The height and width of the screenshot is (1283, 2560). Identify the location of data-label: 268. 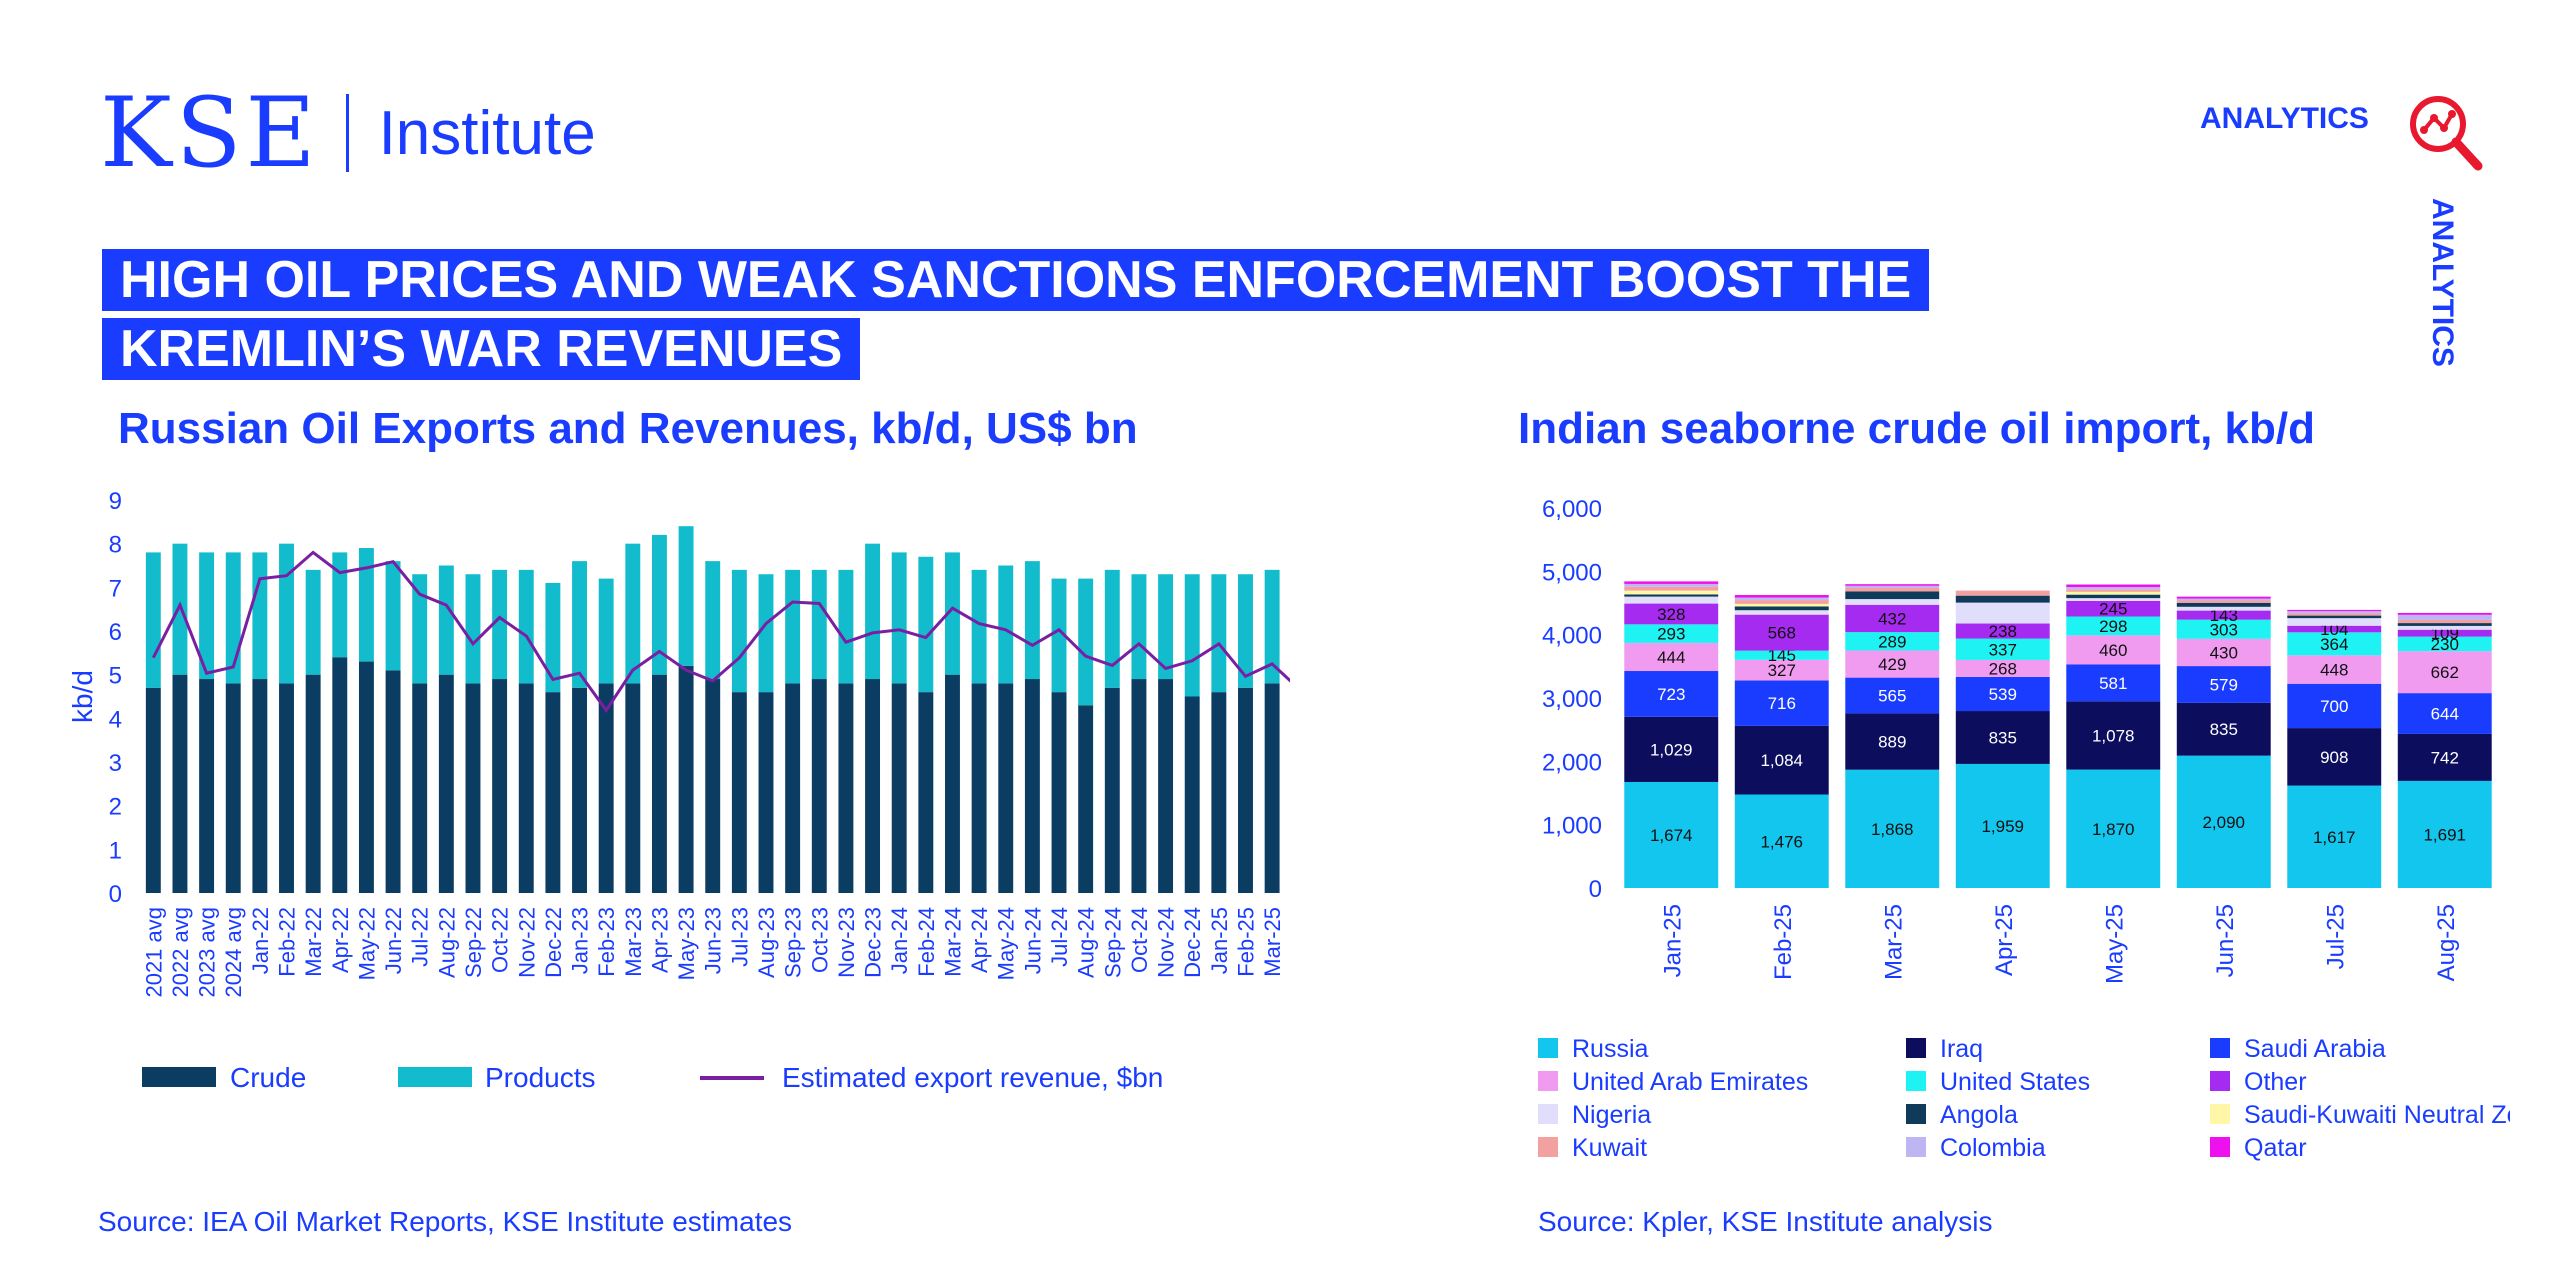
(2003, 668).